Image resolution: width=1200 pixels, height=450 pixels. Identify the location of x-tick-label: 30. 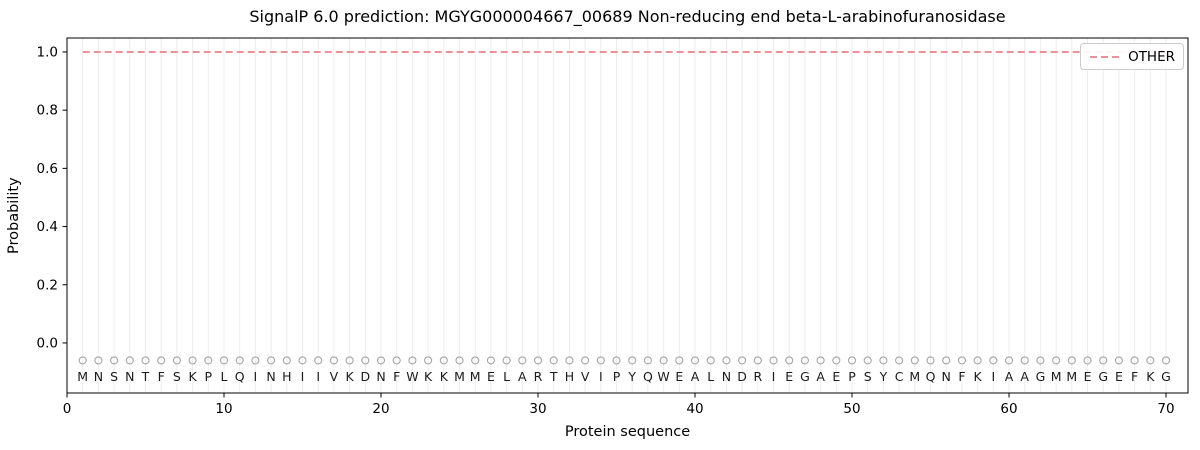
(537, 409).